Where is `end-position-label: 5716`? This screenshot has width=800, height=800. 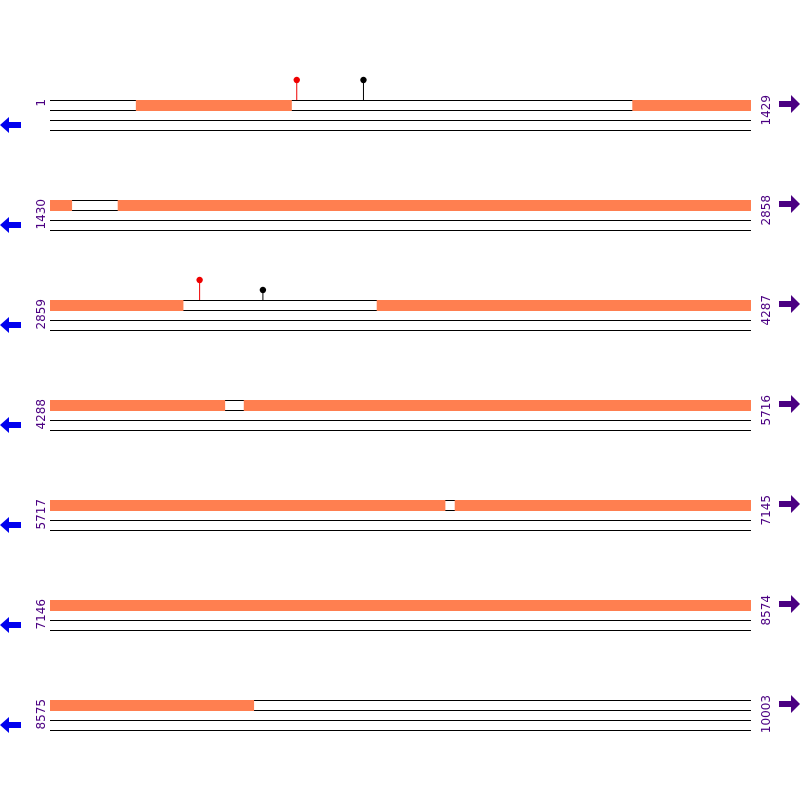 end-position-label: 5716 is located at coordinates (766, 410).